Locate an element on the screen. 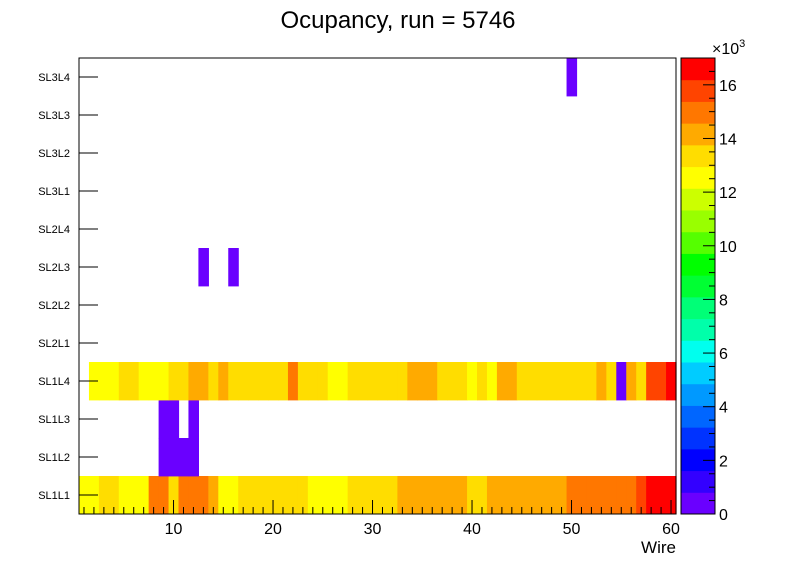 The height and width of the screenshot is (572, 796). z-tick-label: 10 is located at coordinates (728, 247).